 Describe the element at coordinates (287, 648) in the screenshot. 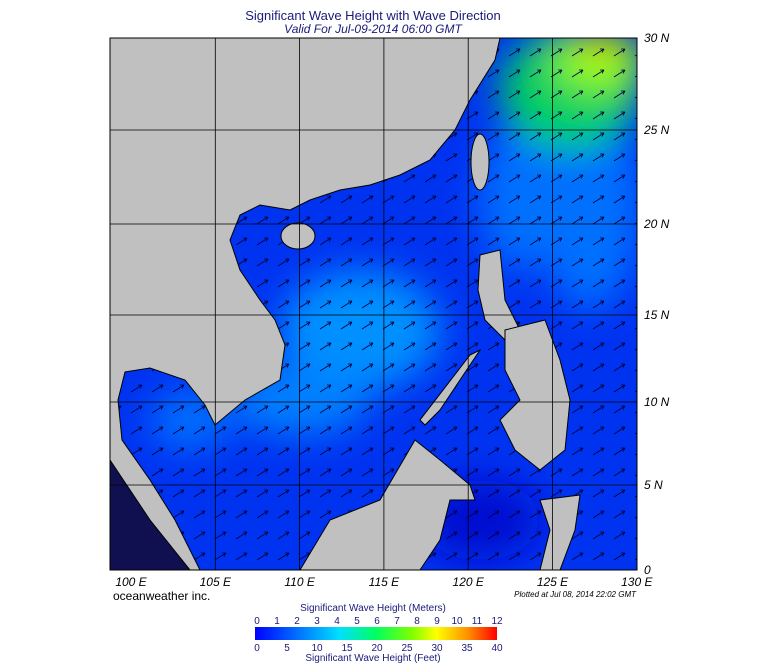

I see `colorbar-feet-label: 5` at that location.